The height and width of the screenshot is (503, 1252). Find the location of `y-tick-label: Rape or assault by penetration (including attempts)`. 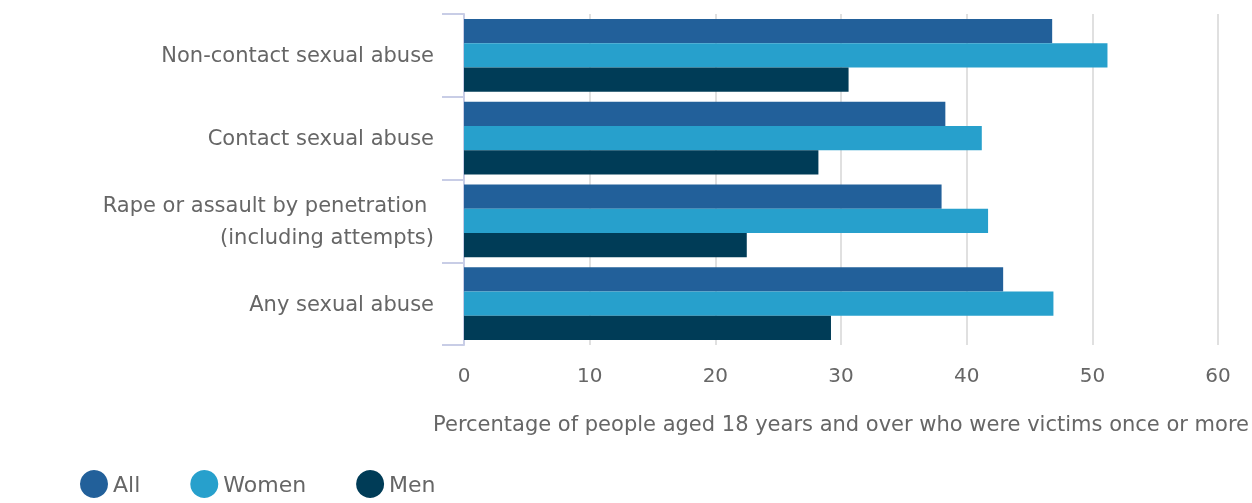

y-tick-label: Rape or assault by penetration (including attempts) is located at coordinates (268, 220).